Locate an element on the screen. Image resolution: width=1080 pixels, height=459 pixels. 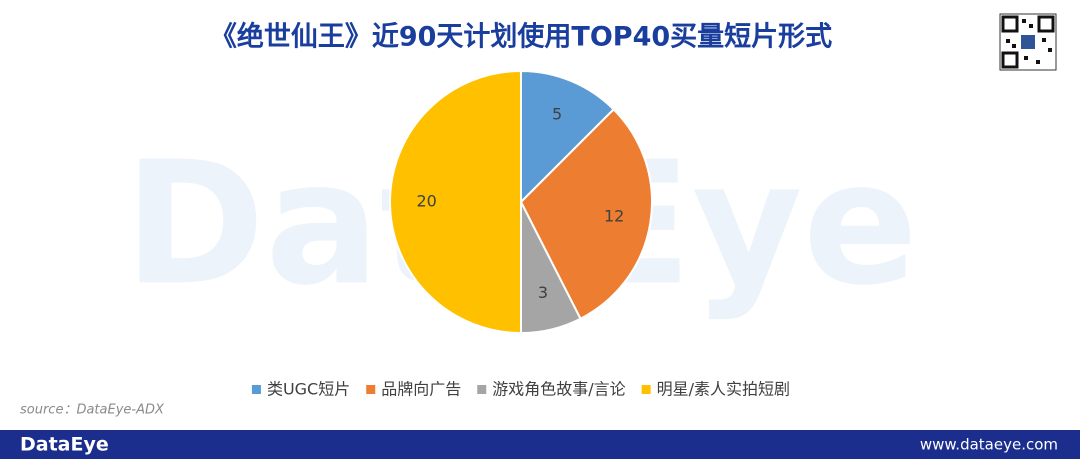
legend-label: 品牌向广告 is located at coordinates (421, 389).